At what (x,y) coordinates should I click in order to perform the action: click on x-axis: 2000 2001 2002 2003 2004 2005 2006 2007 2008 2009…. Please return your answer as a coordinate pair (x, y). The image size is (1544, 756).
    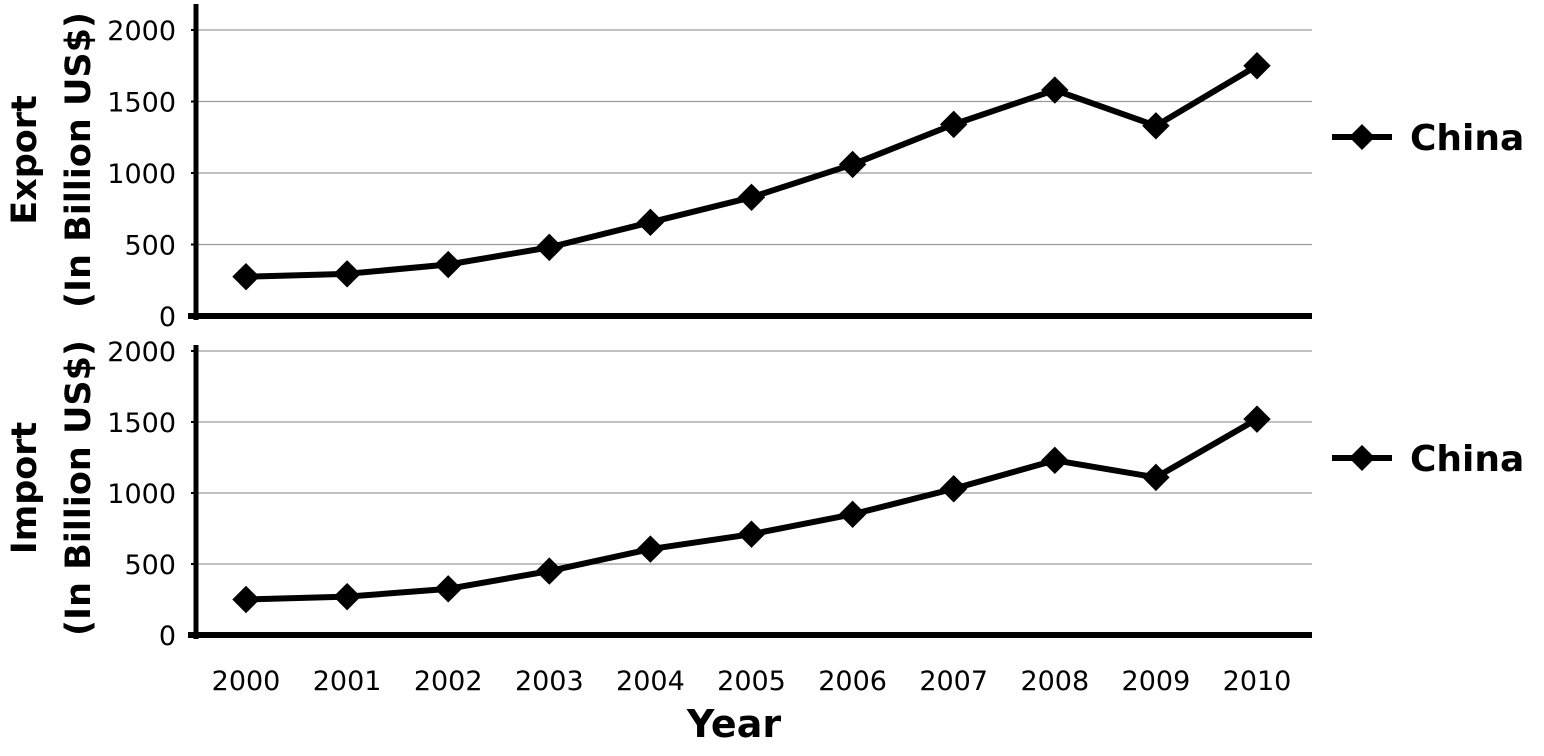
    Looking at the image, I should click on (752, 681).